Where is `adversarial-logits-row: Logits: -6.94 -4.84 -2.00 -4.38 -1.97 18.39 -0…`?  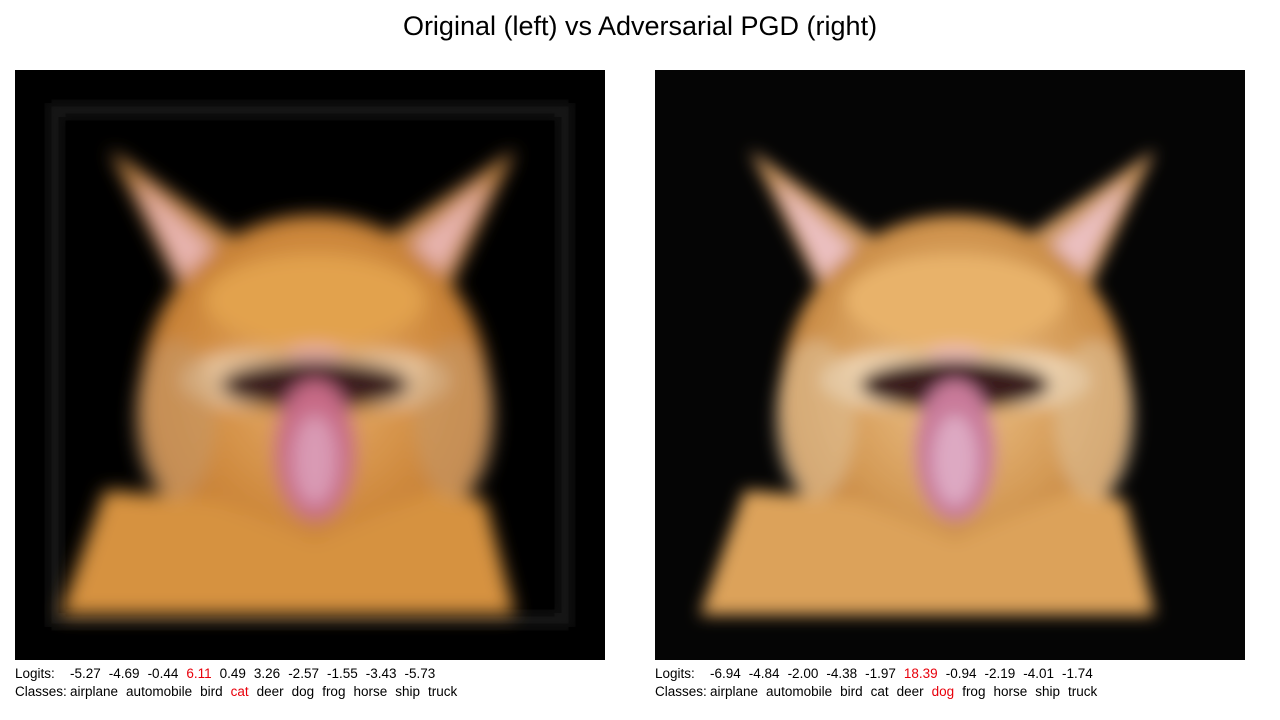 adversarial-logits-row: Logits: -6.94 -4.84 -2.00 -4.38 -1.97 18.39 -0… is located at coordinates (950, 674).